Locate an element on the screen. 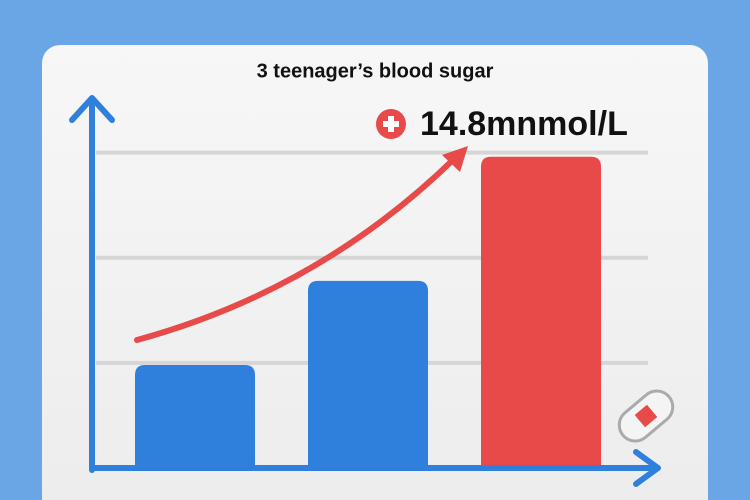  pill-center is located at coordinates (646, 416).